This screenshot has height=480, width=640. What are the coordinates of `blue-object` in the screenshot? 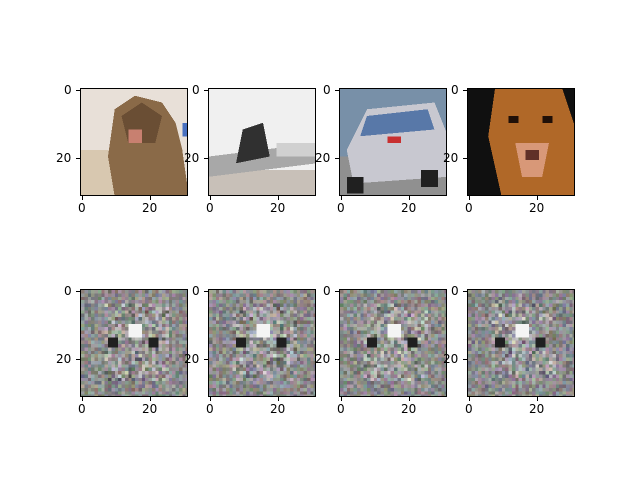 It's located at (184, 129).